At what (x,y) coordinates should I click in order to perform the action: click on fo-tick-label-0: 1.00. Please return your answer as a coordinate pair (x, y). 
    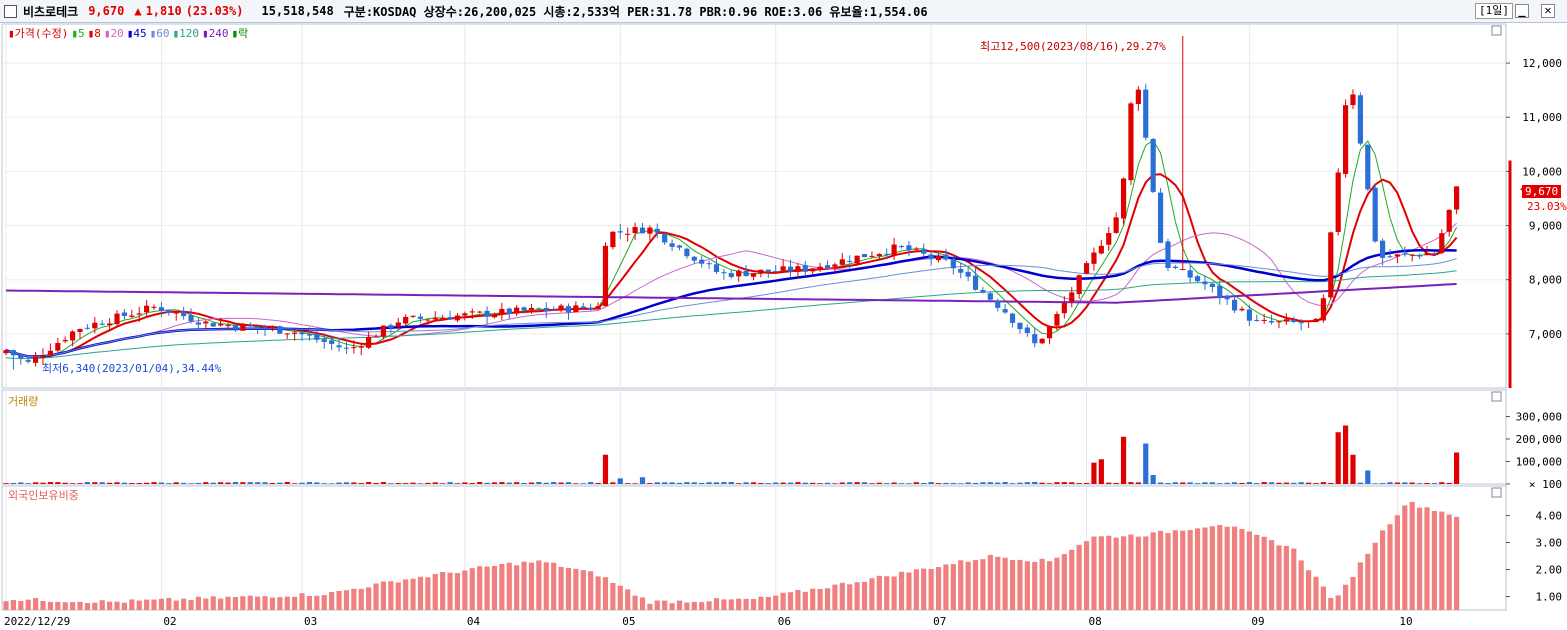
    Looking at the image, I should click on (1549, 597).